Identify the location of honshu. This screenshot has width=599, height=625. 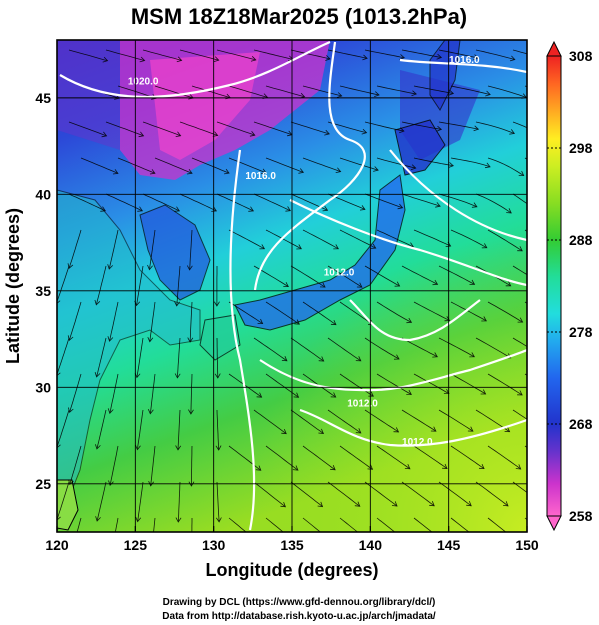
(320, 252).